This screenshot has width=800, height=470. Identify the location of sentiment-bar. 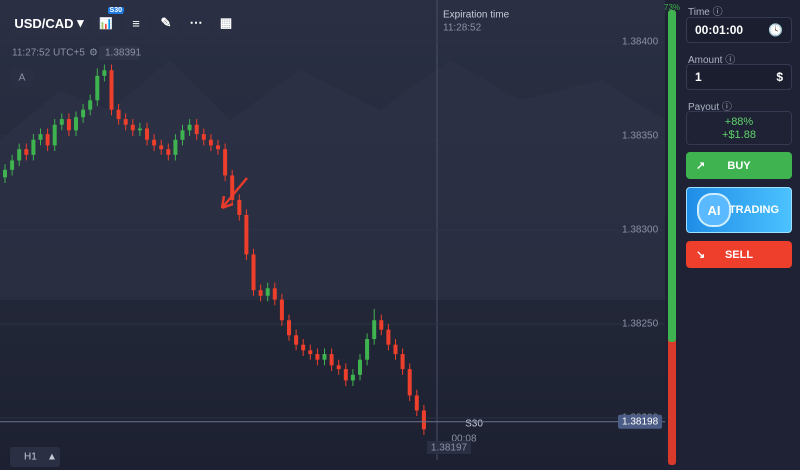
(672, 237).